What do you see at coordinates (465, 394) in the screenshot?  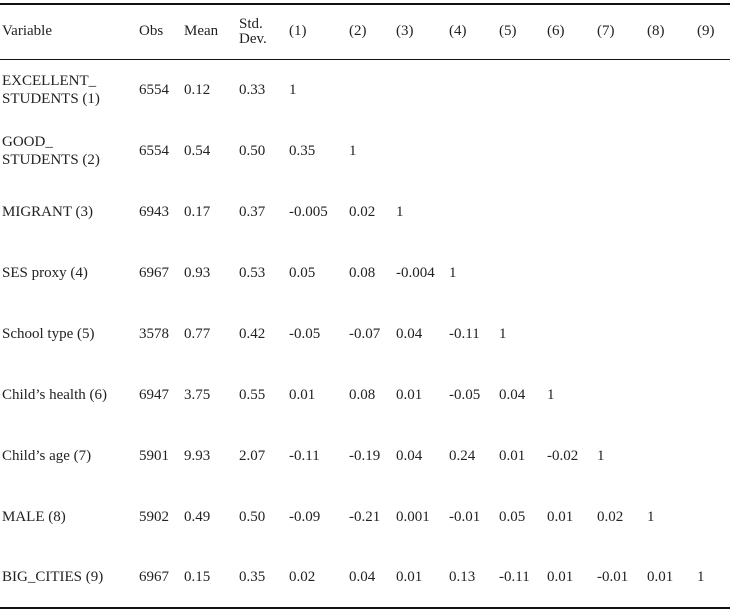 I see `table-cell: -0.05` at bounding box center [465, 394].